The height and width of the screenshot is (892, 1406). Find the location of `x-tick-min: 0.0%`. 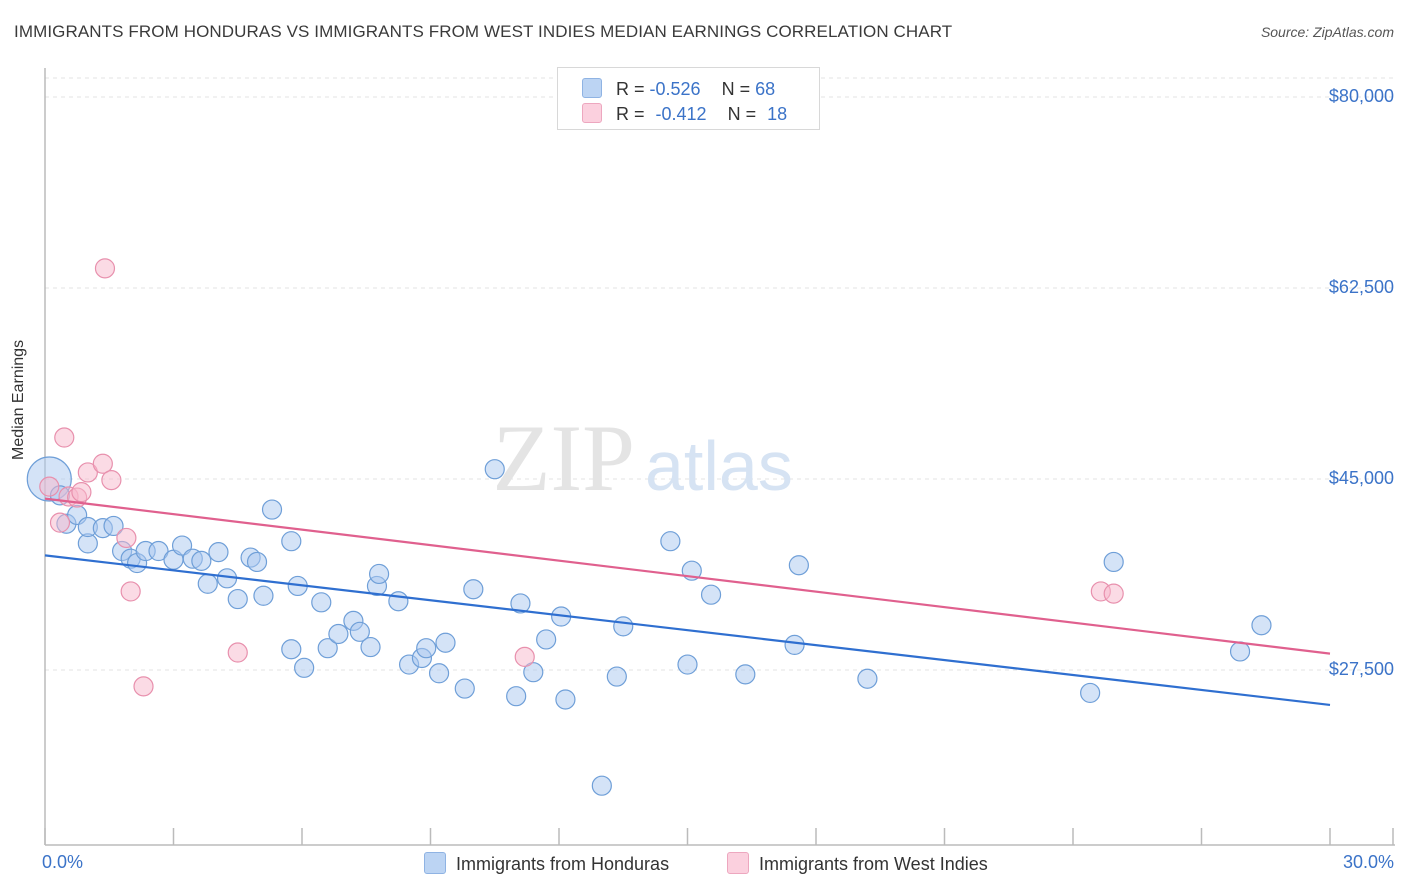

x-tick-min: 0.0% is located at coordinates (63, 862).